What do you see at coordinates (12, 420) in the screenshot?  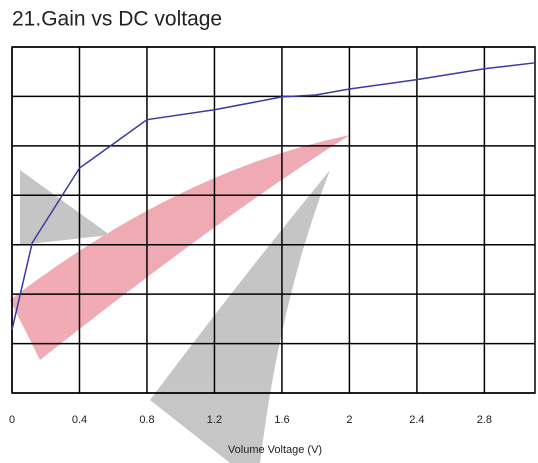 I see `x-tick-label: 0` at bounding box center [12, 420].